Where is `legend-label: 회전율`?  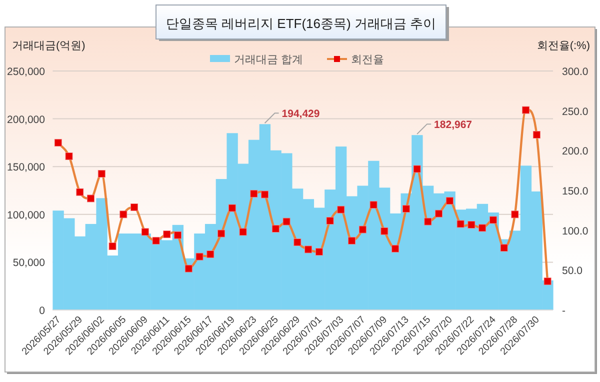
legend-label: 회전율 is located at coordinates (367, 60).